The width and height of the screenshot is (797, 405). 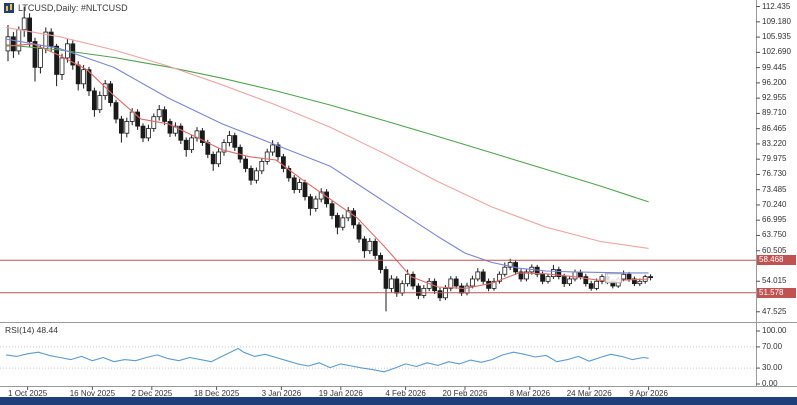 I want to click on date-axis-label: 16 Nov 2025, so click(x=92, y=393).